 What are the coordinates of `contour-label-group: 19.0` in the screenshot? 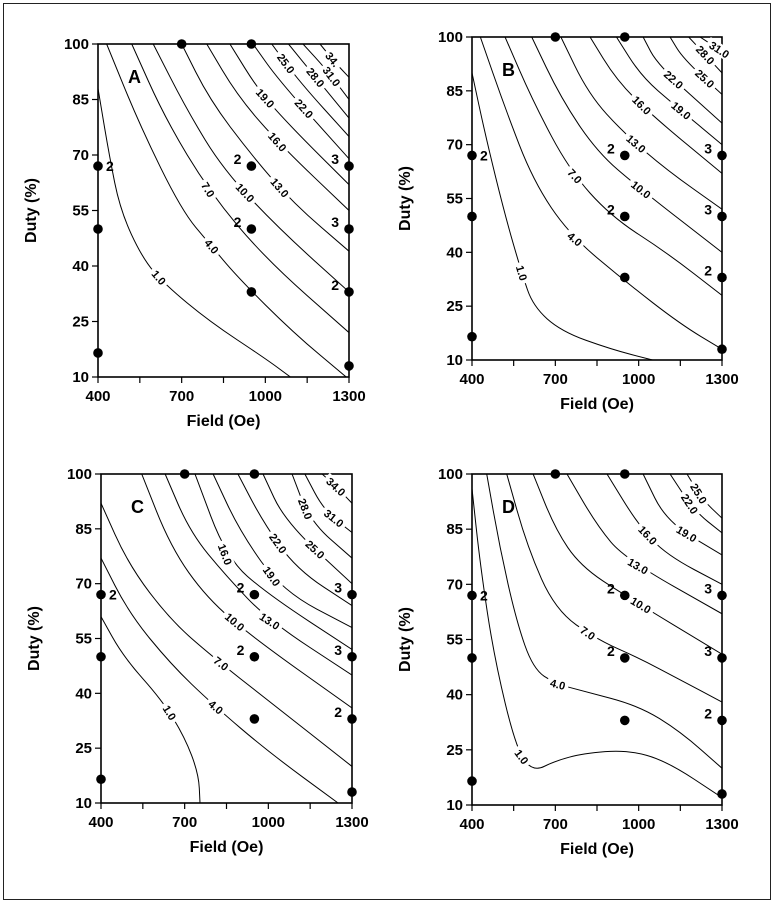 It's located at (271, 576).